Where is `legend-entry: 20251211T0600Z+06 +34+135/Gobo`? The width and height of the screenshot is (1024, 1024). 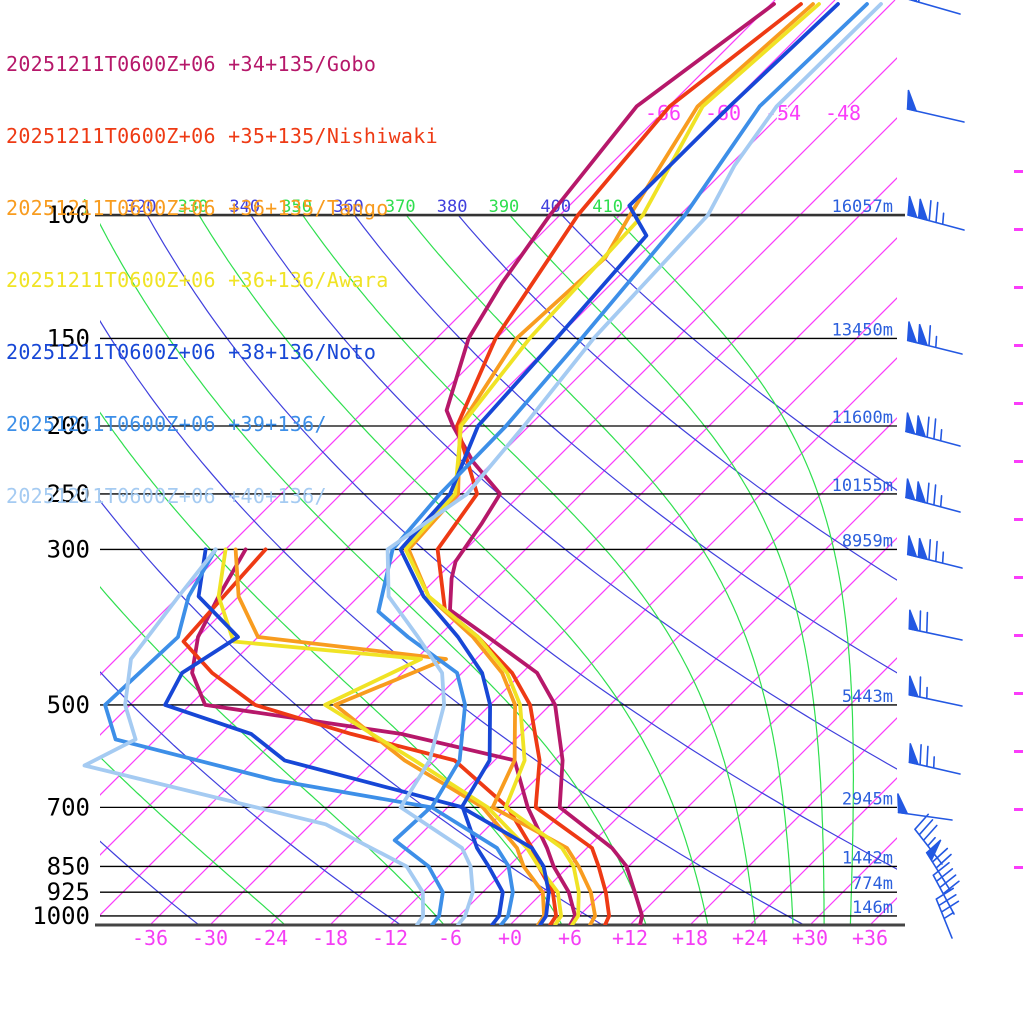
legend-entry: 20251211T0600Z+06 +34+135/Gobo is located at coordinates (191, 64).